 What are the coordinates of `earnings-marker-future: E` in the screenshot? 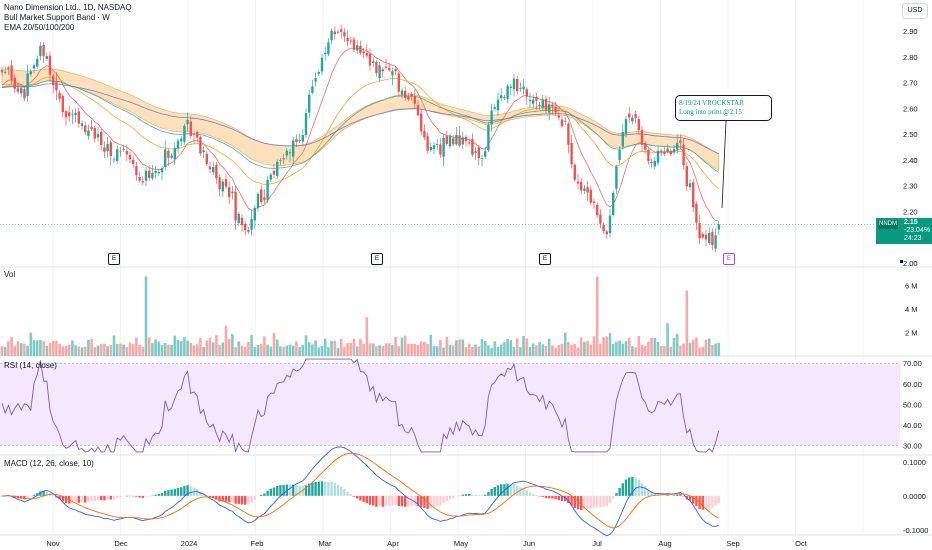 It's located at (729, 259).